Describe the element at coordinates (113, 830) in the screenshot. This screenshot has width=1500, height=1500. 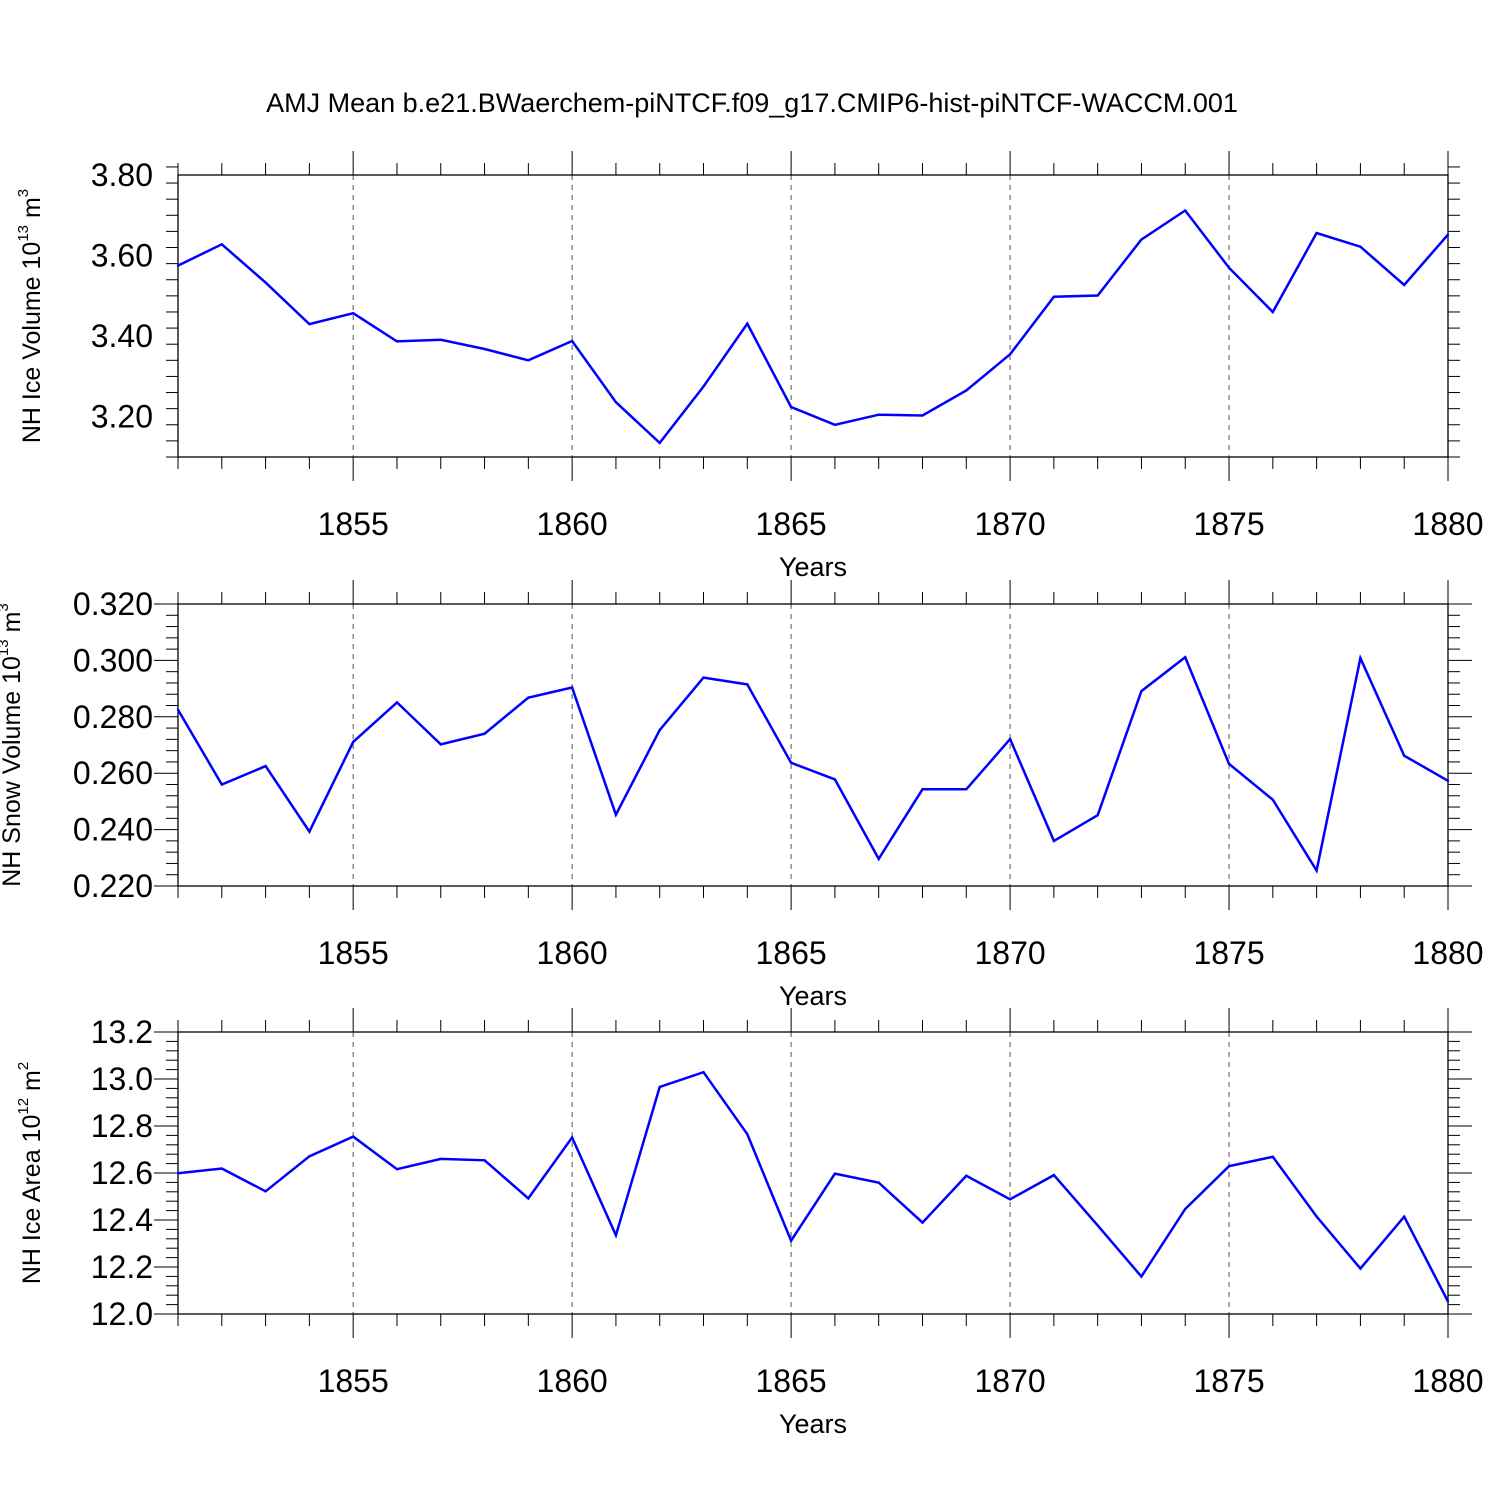
I see `y-tick-label: 0.240` at that location.